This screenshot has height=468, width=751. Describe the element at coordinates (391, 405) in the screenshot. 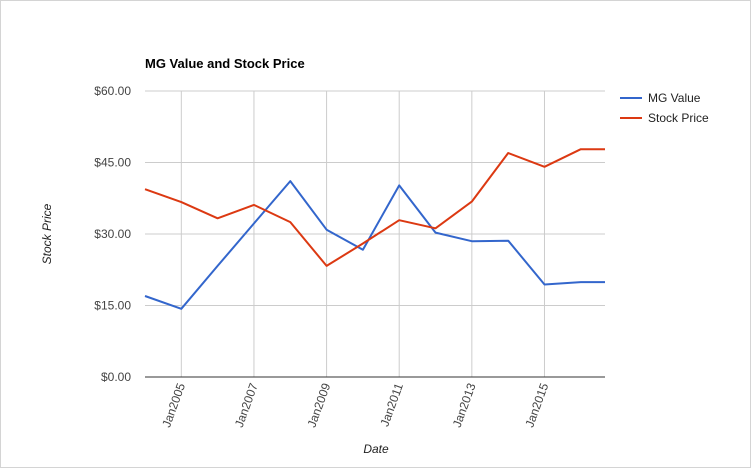

I see `x-tick-label: Jan2011` at that location.